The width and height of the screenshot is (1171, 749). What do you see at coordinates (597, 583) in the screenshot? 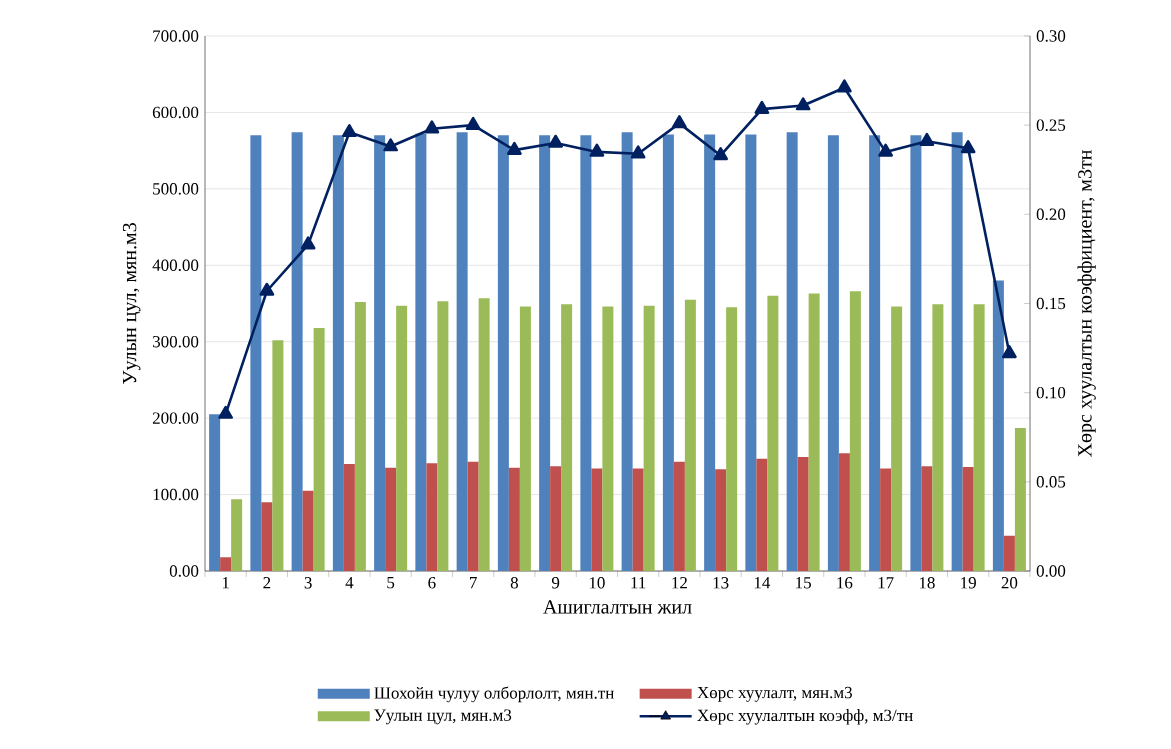
I see `x-tick-label: 10` at bounding box center [597, 583].